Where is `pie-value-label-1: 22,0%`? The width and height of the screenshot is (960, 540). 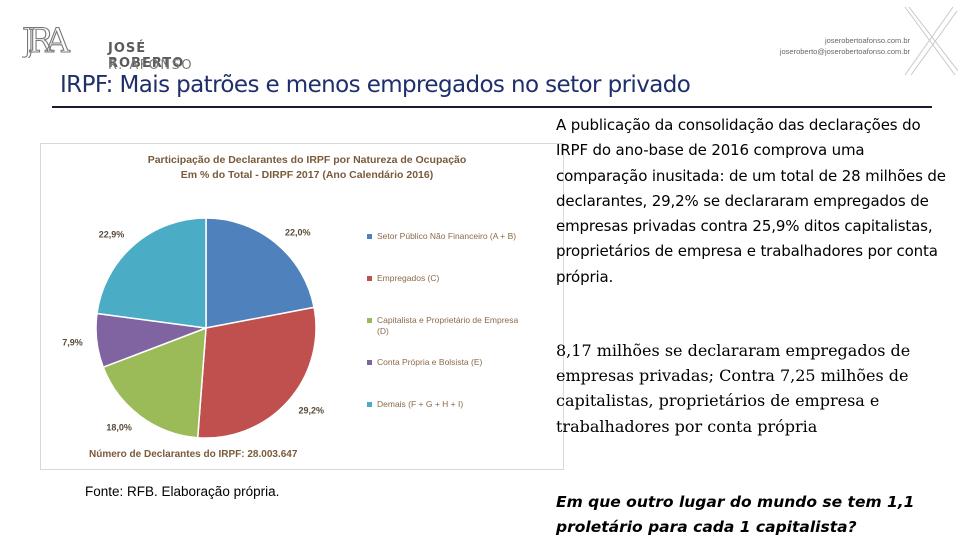 pie-value-label-1: 22,0% is located at coordinates (298, 233).